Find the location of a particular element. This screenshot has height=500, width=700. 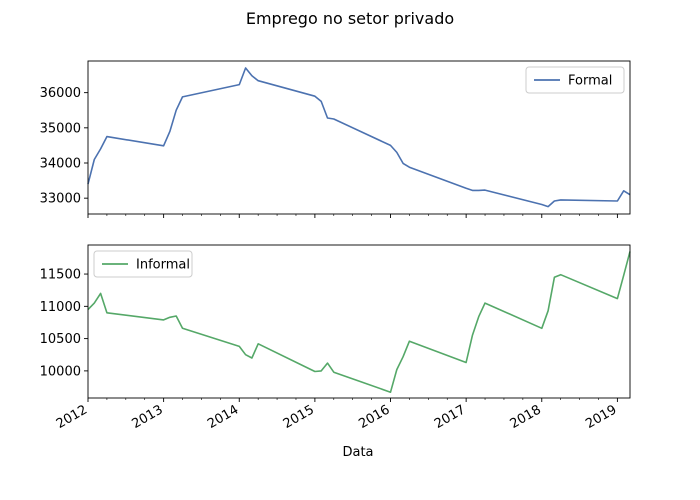

x-tick-label: 2017 is located at coordinates (450, 417).